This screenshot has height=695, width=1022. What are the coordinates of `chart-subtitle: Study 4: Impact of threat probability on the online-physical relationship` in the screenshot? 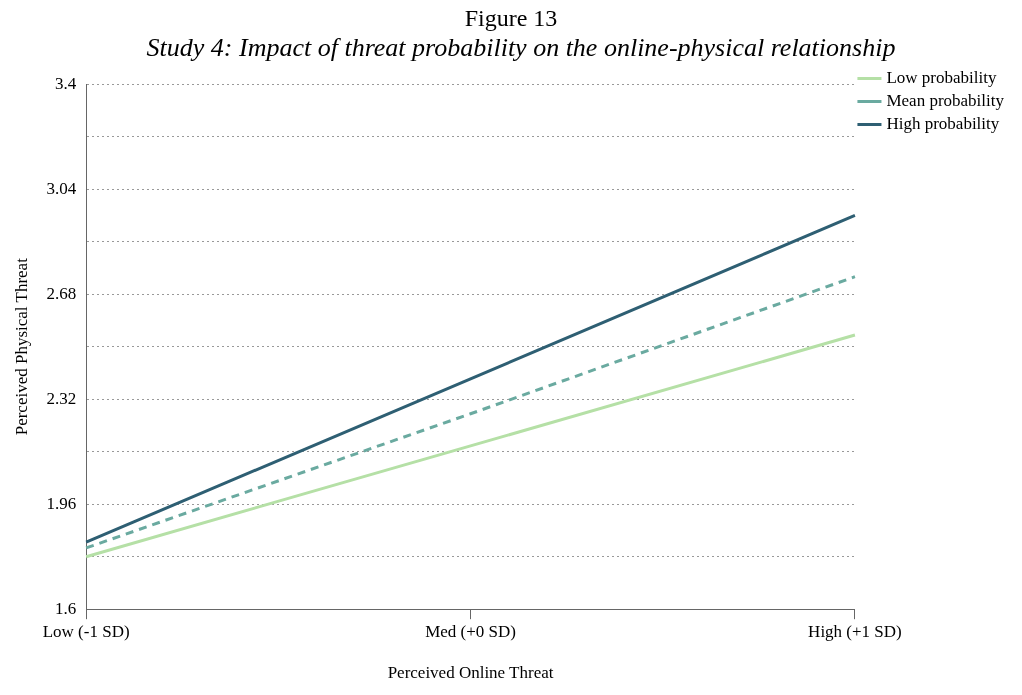 It's located at (521, 48).